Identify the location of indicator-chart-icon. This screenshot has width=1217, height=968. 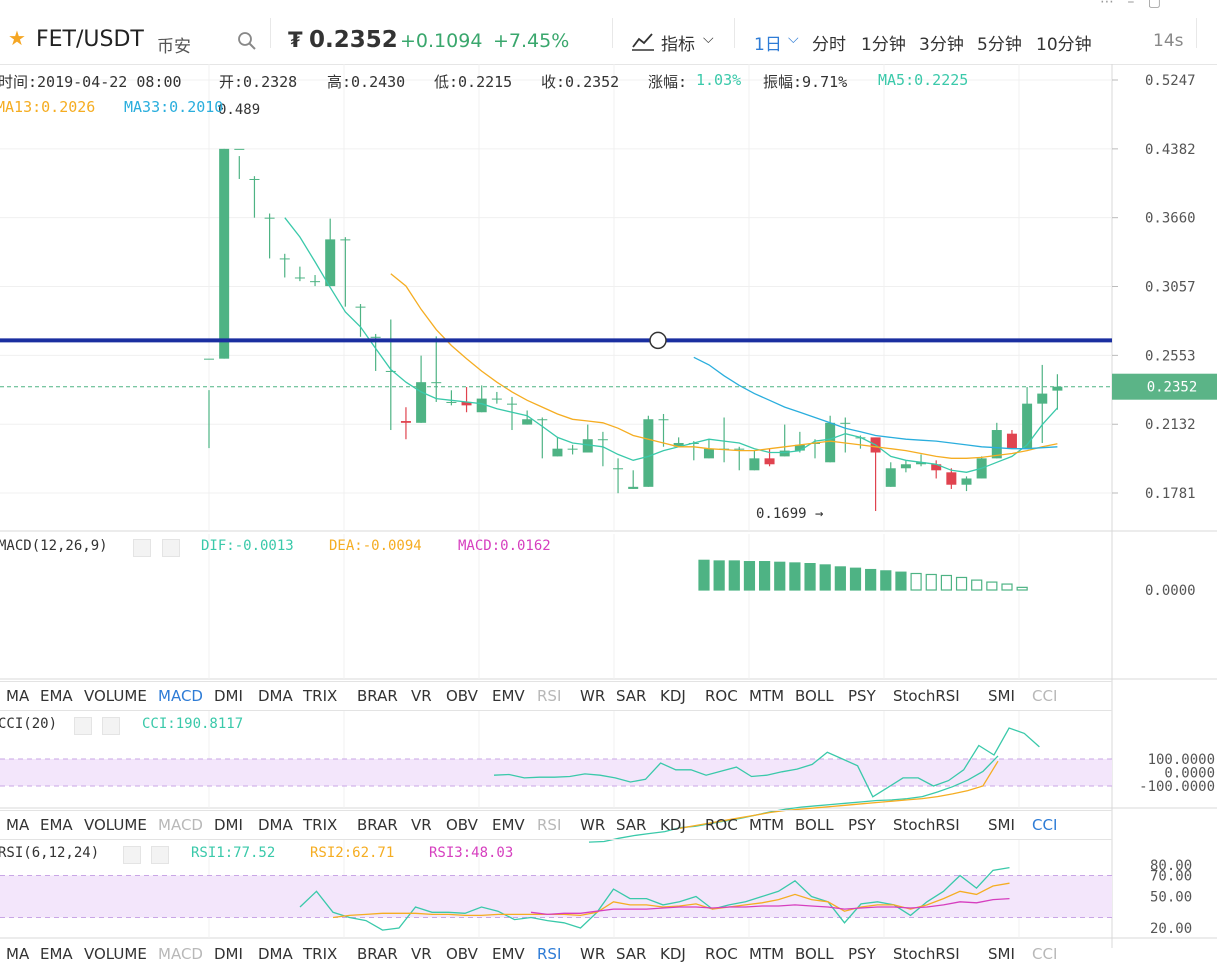
(643, 43).